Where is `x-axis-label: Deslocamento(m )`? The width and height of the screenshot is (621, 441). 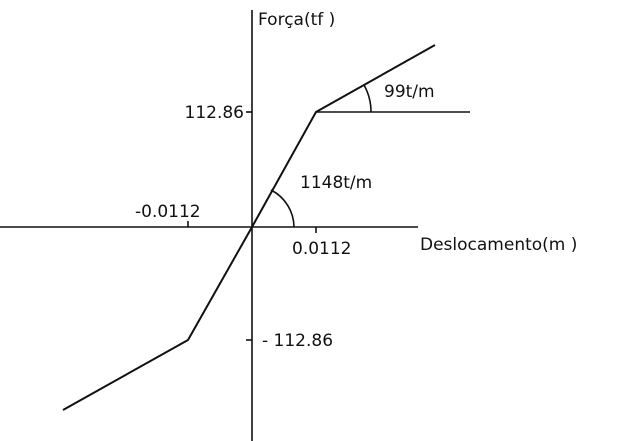
x-axis-label: Deslocamento(m ) is located at coordinates (498, 245).